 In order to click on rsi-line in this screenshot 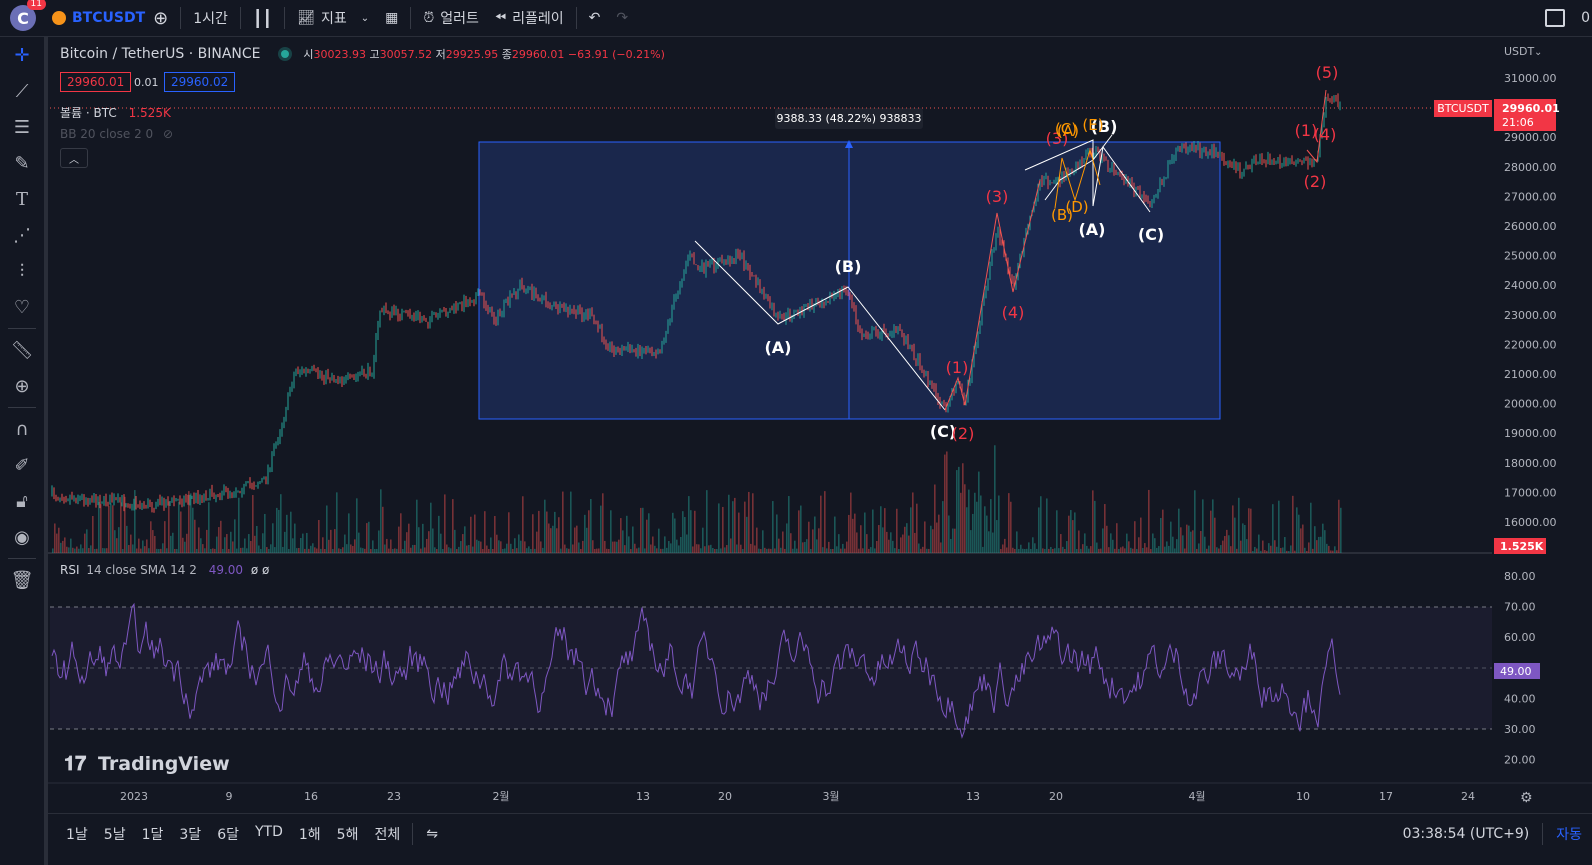, I will do `click(696, 670)`.